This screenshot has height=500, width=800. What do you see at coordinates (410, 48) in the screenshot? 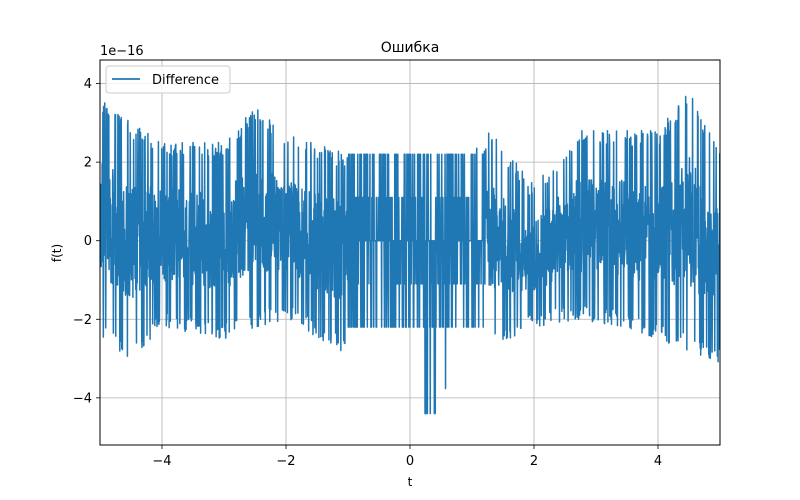
I see `chart-title: Ошибка` at bounding box center [410, 48].